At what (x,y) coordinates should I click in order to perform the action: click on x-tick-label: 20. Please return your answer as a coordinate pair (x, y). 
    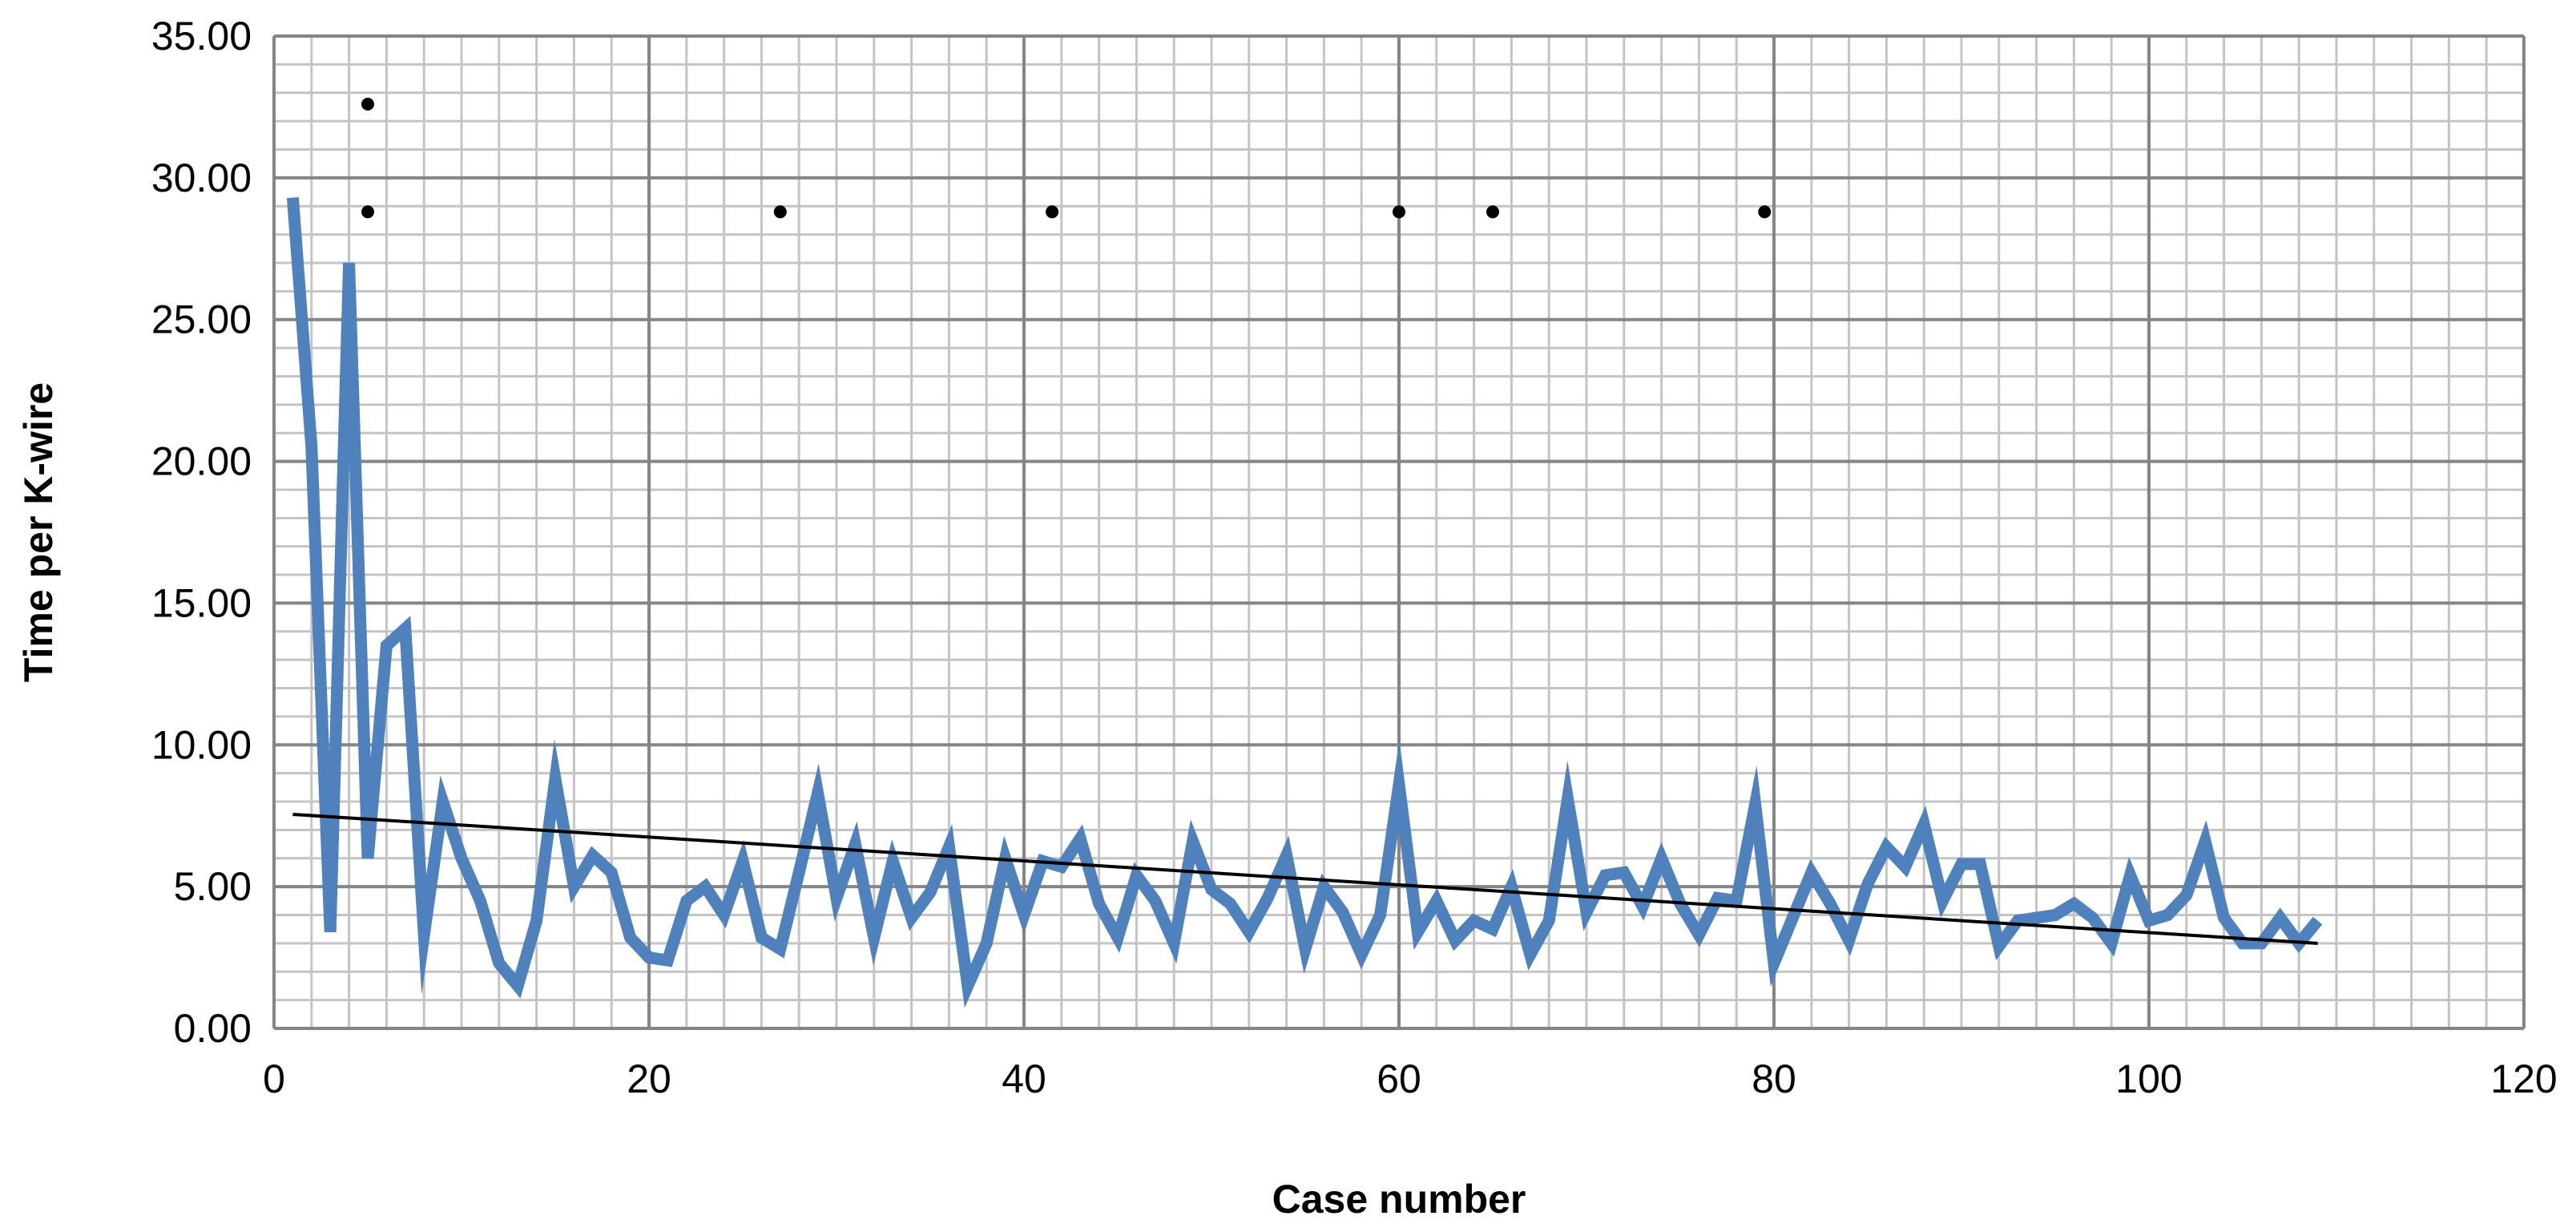
    Looking at the image, I should click on (649, 1079).